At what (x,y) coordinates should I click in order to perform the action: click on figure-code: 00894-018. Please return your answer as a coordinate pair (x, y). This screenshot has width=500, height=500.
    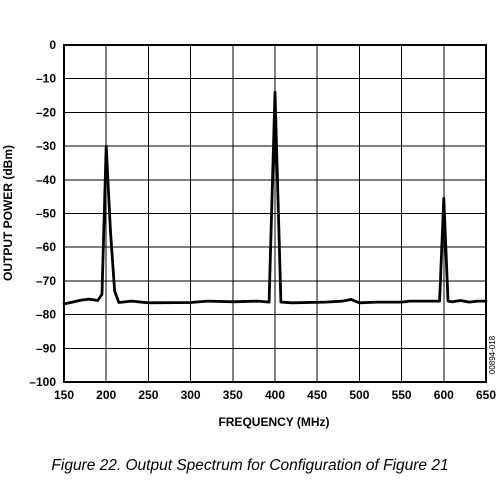
    Looking at the image, I should click on (492, 354).